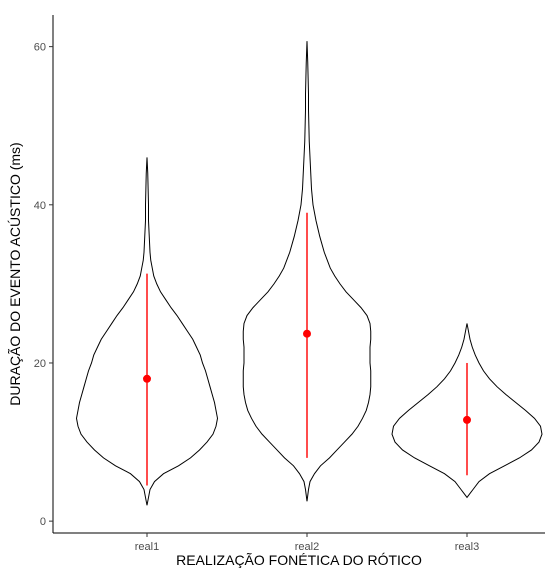 Image resolution: width=554 pixels, height=570 pixels. I want to click on mean-point-real1, so click(147, 378).